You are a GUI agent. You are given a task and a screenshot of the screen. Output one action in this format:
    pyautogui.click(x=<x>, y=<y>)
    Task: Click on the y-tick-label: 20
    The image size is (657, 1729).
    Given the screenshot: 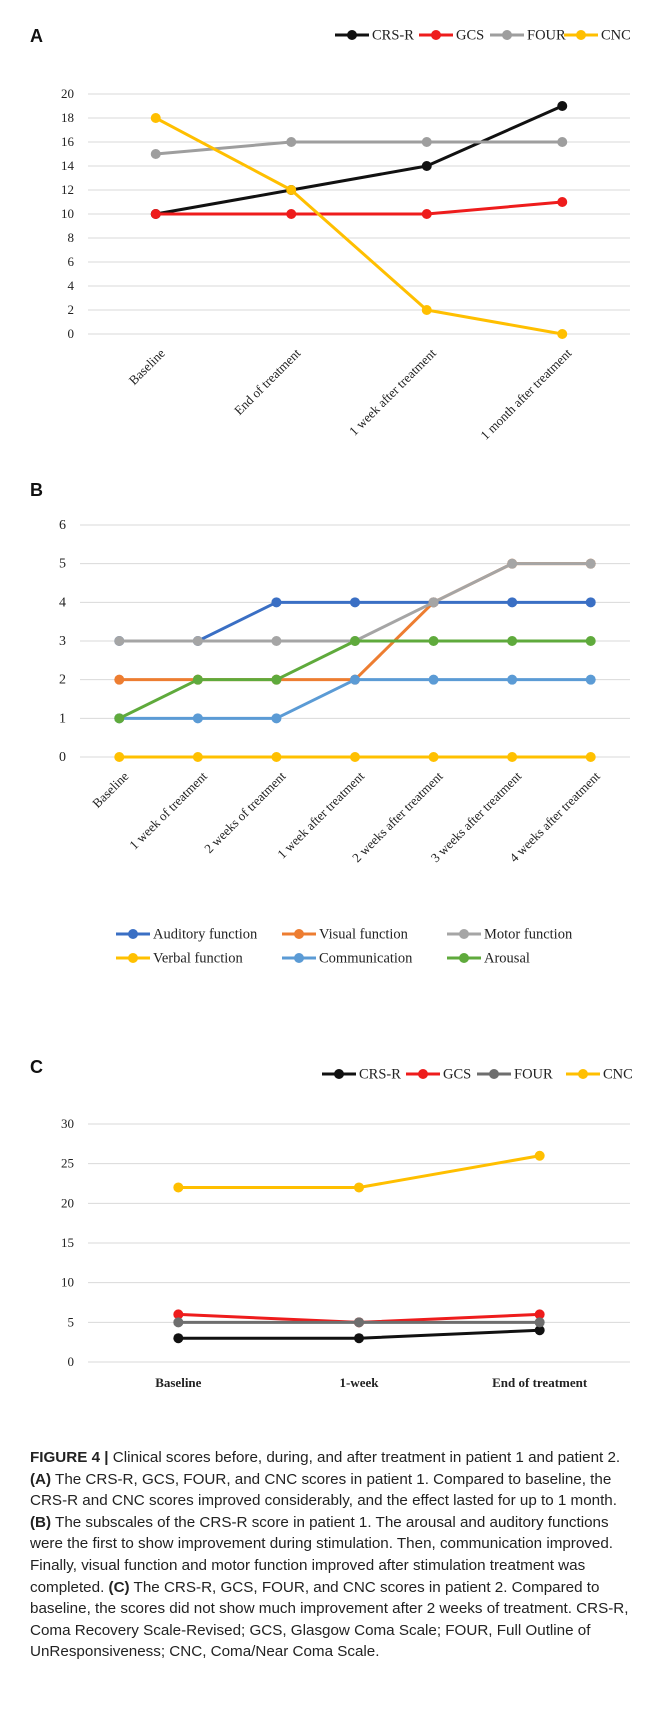 What is the action you would take?
    pyautogui.click(x=67, y=1202)
    